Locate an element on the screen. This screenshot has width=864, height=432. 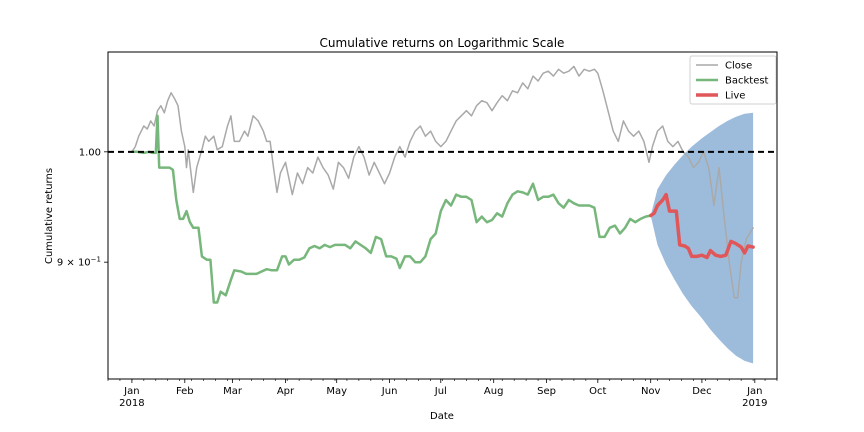
x-tick-label: Sep is located at coordinates (546, 391).